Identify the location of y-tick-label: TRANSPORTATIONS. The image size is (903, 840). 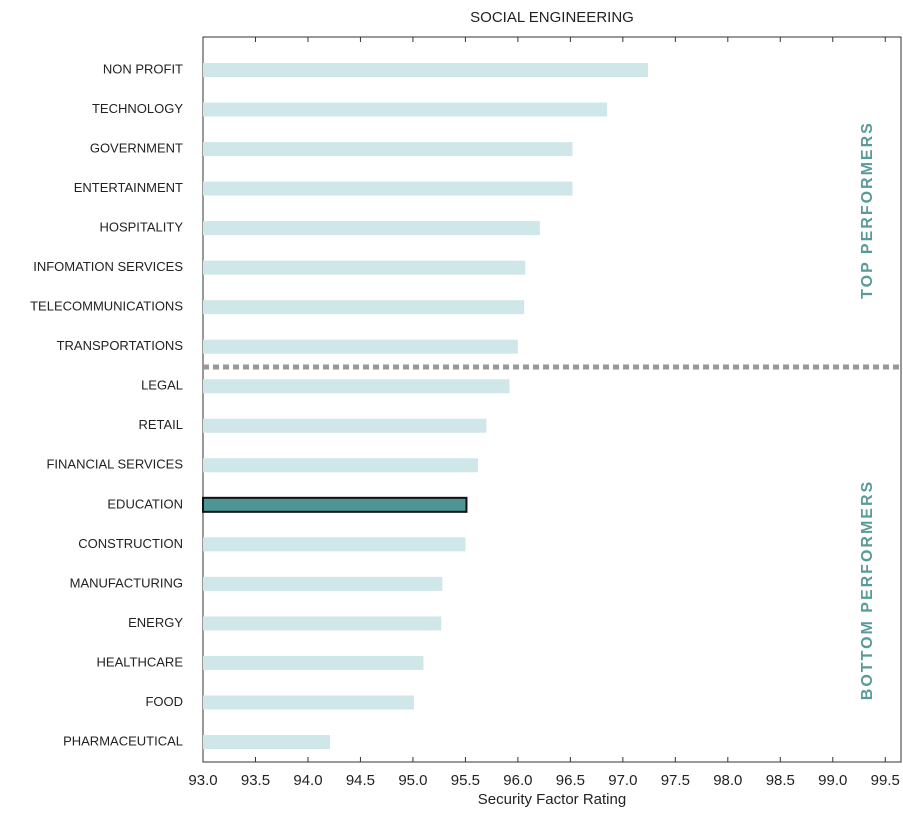
(120, 345).